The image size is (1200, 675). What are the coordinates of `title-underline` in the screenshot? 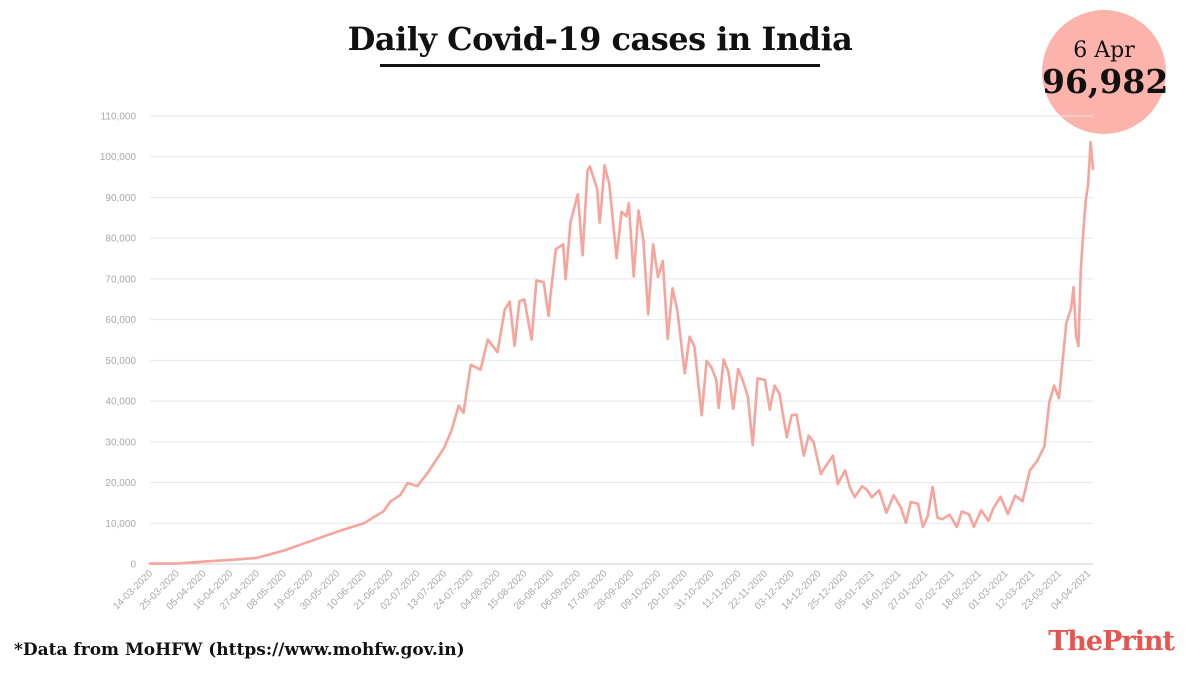 It's located at (600, 65).